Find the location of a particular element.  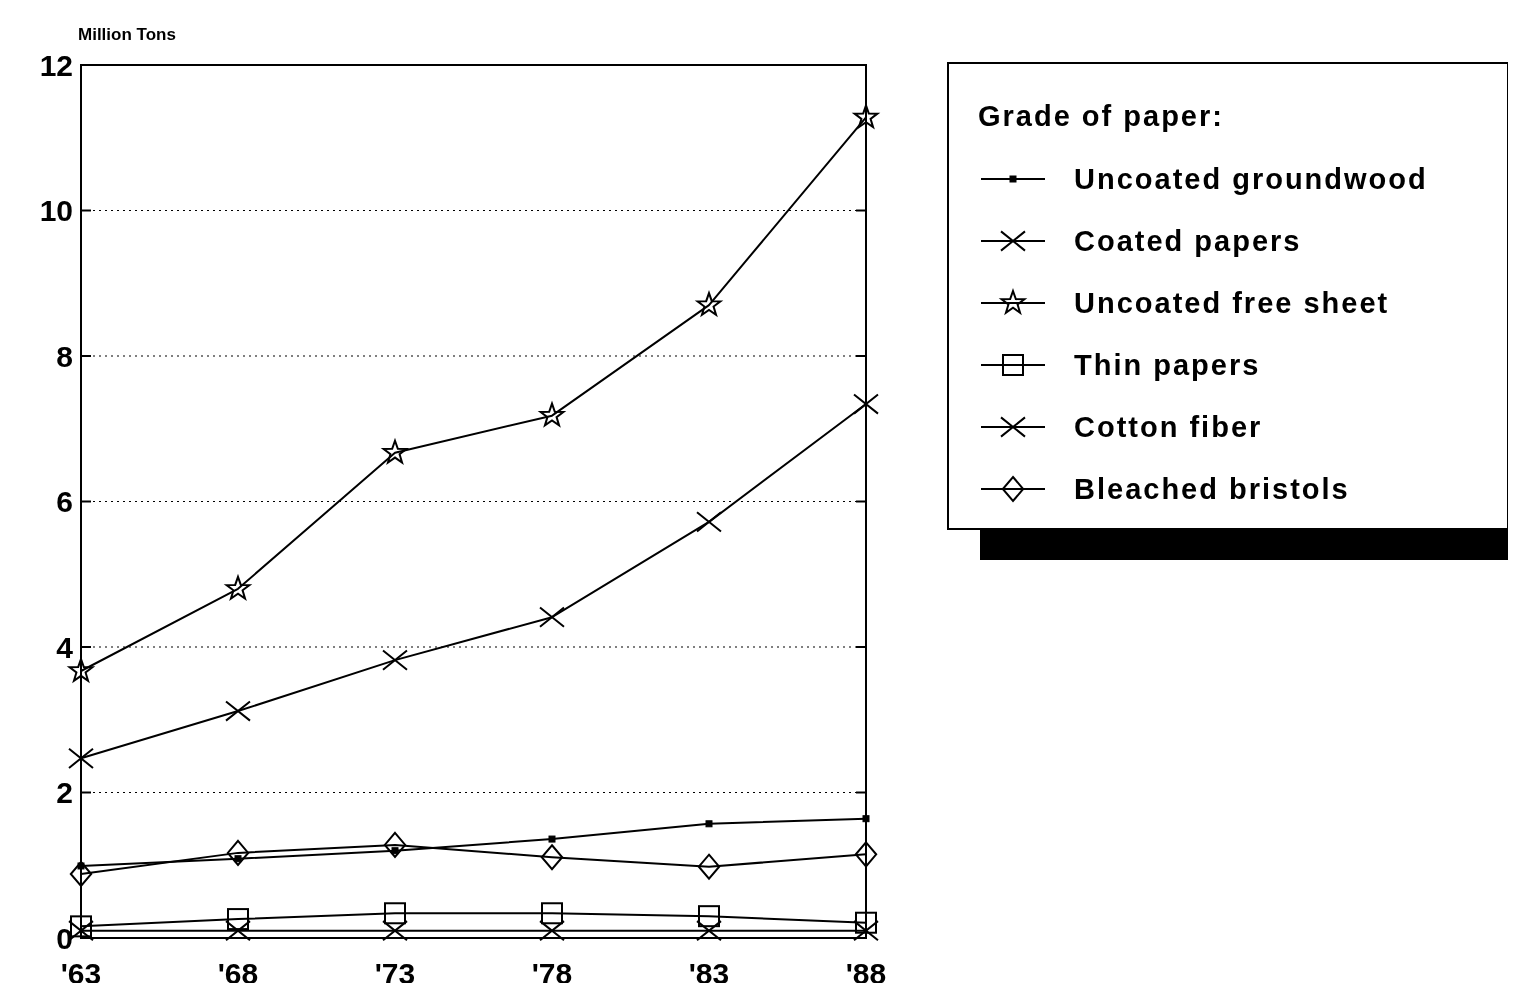

y-axis-title: Million Tons is located at coordinates (127, 34).